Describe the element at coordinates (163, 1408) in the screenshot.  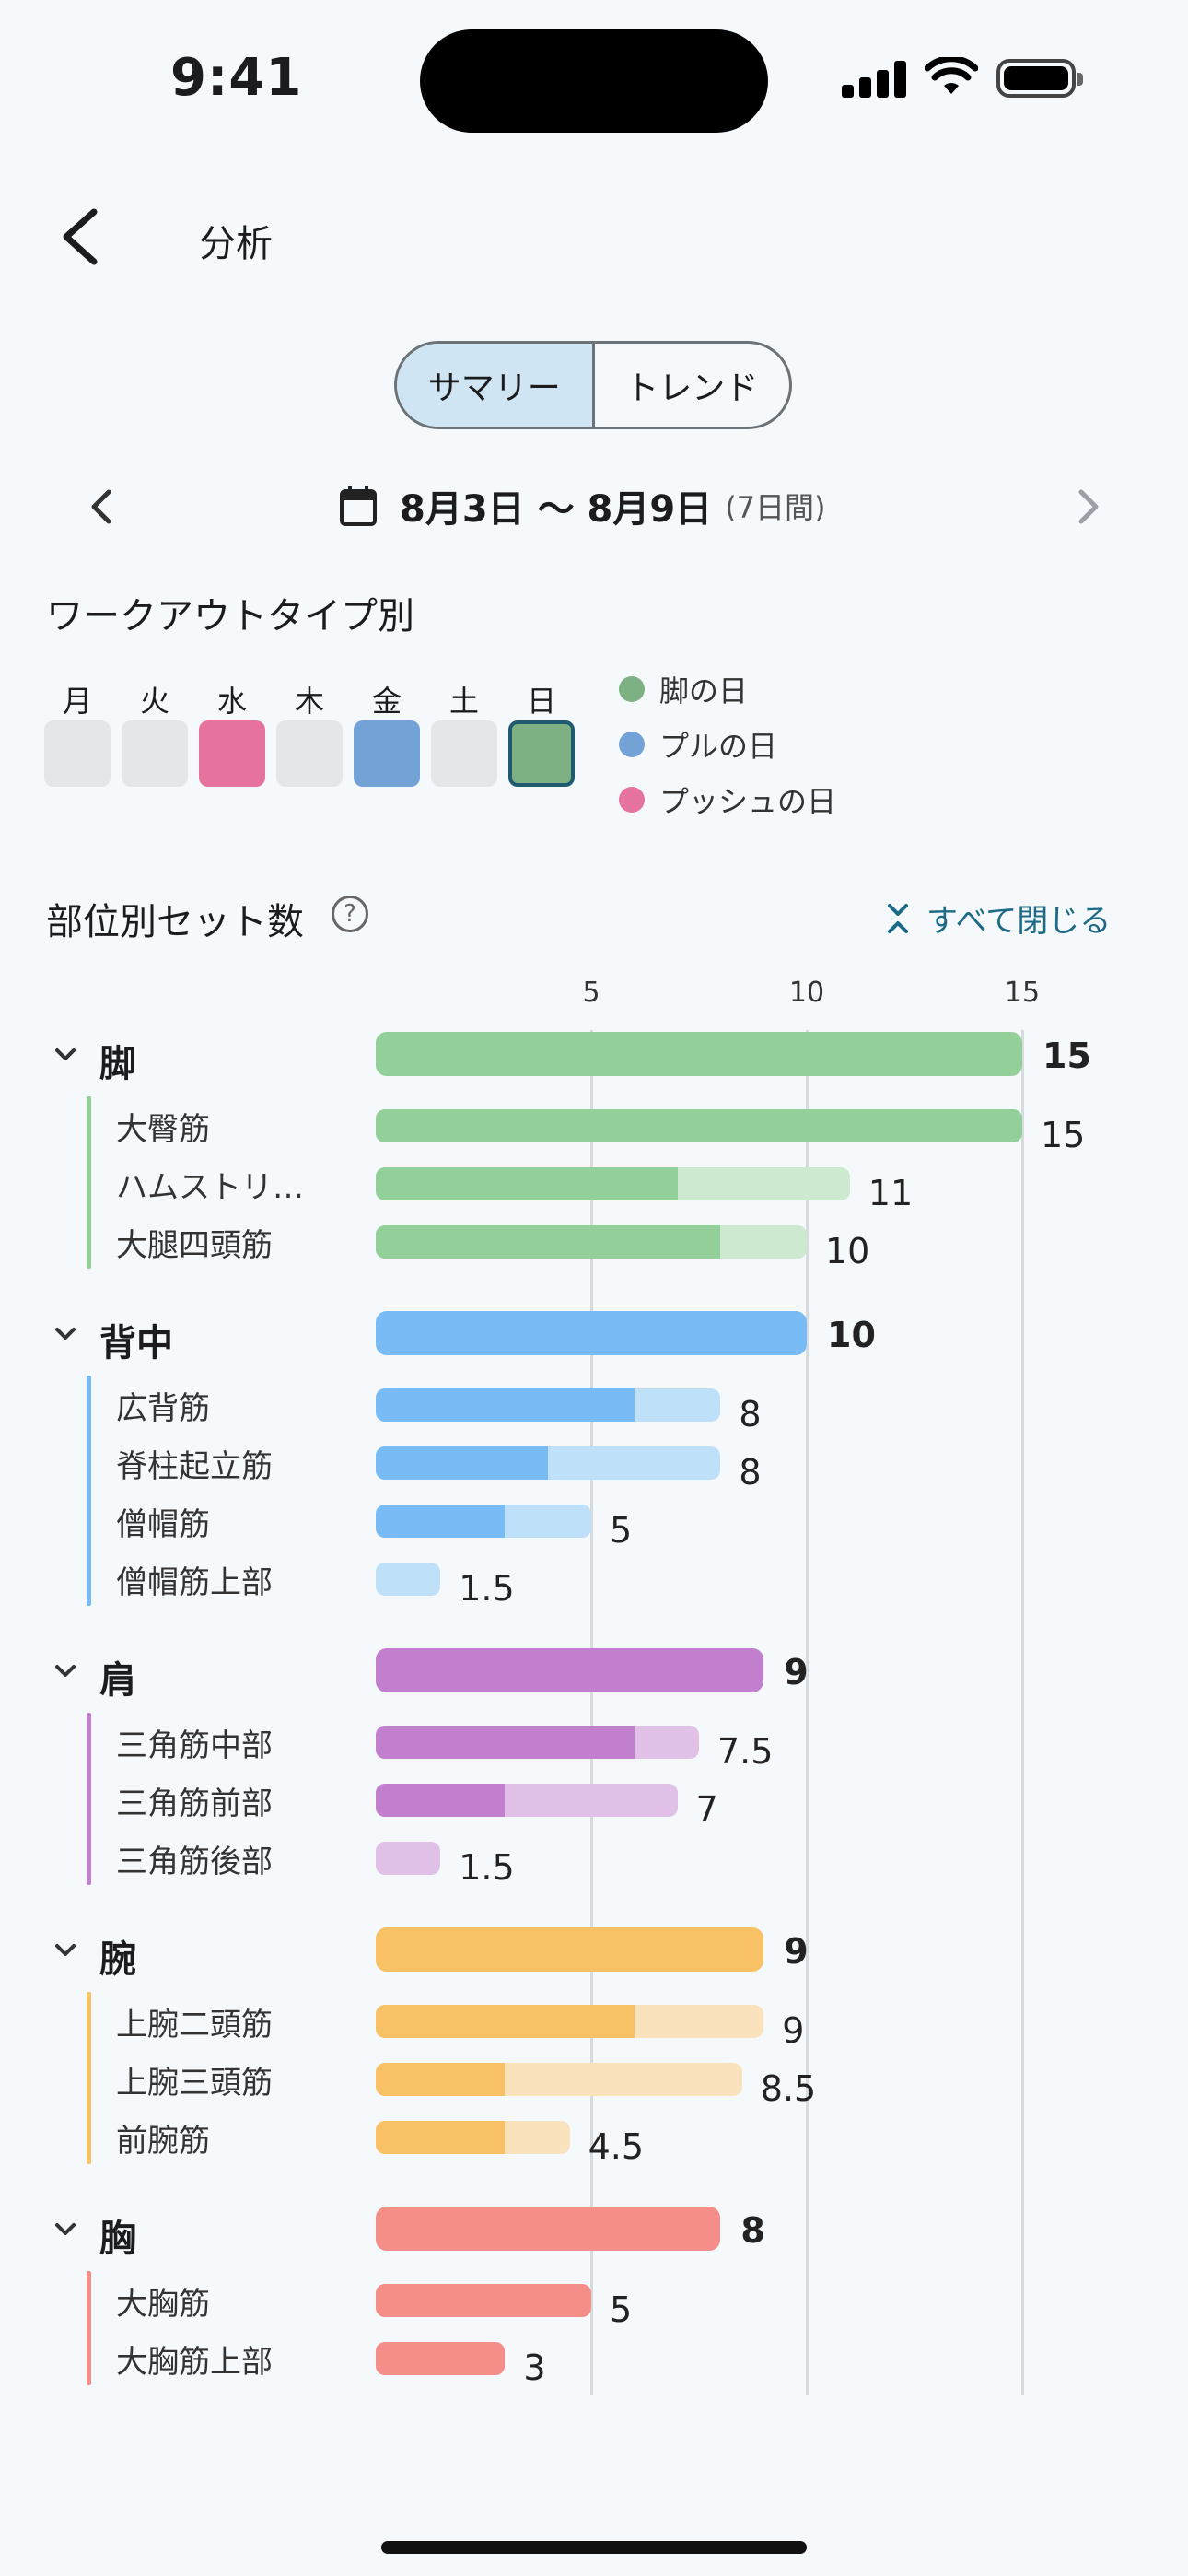
I see `muscle-label: 広背筋` at that location.